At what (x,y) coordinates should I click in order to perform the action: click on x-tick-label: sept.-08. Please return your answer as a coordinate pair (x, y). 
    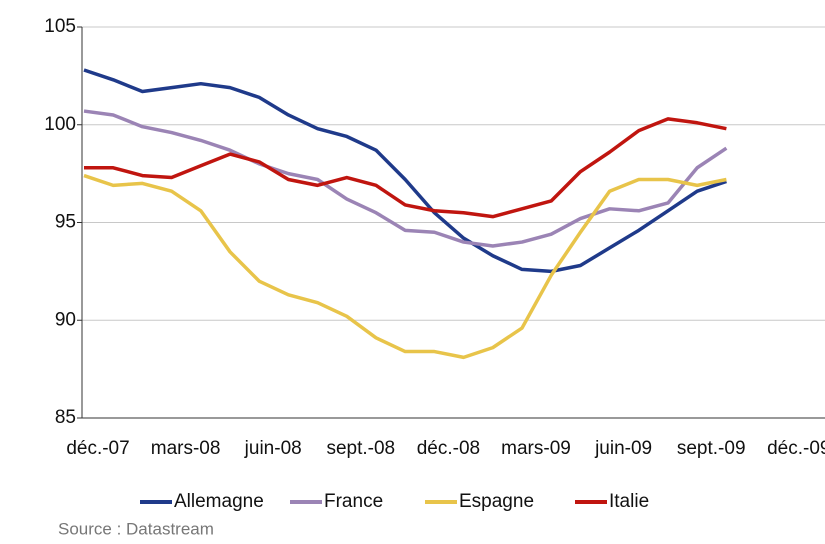
    Looking at the image, I should click on (360, 448).